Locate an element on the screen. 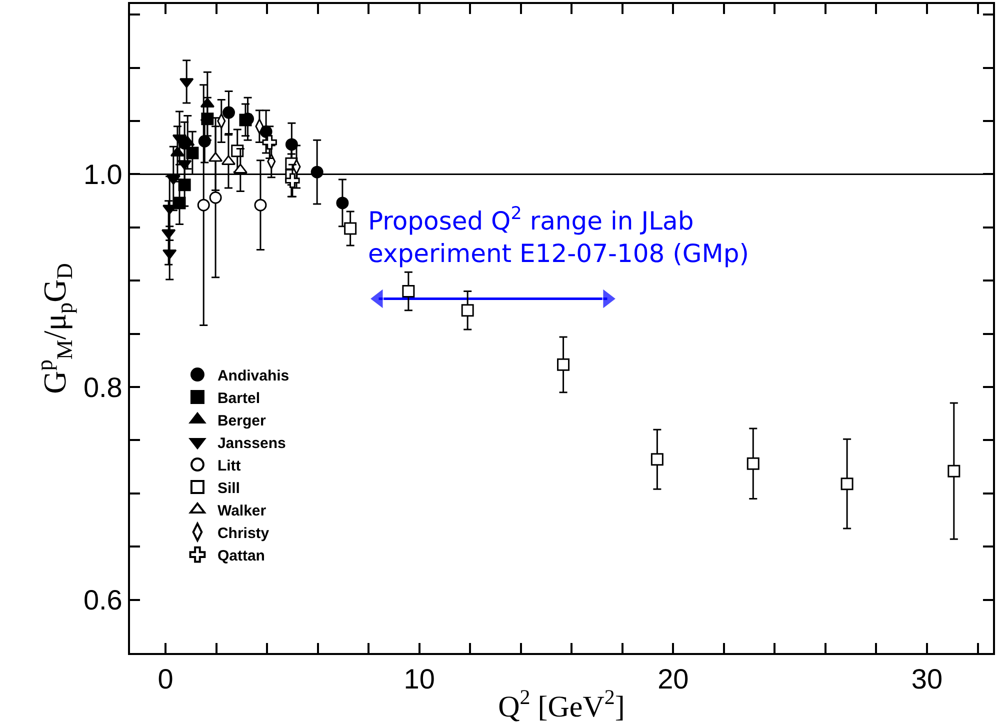  legend-label: Berger is located at coordinates (241, 421).